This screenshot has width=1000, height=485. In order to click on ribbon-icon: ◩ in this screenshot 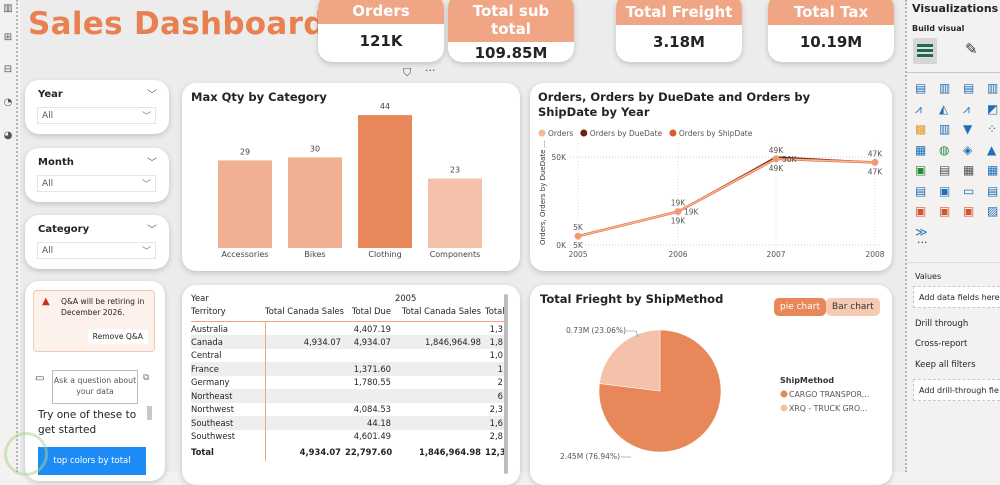, I will do `click(993, 108)`.